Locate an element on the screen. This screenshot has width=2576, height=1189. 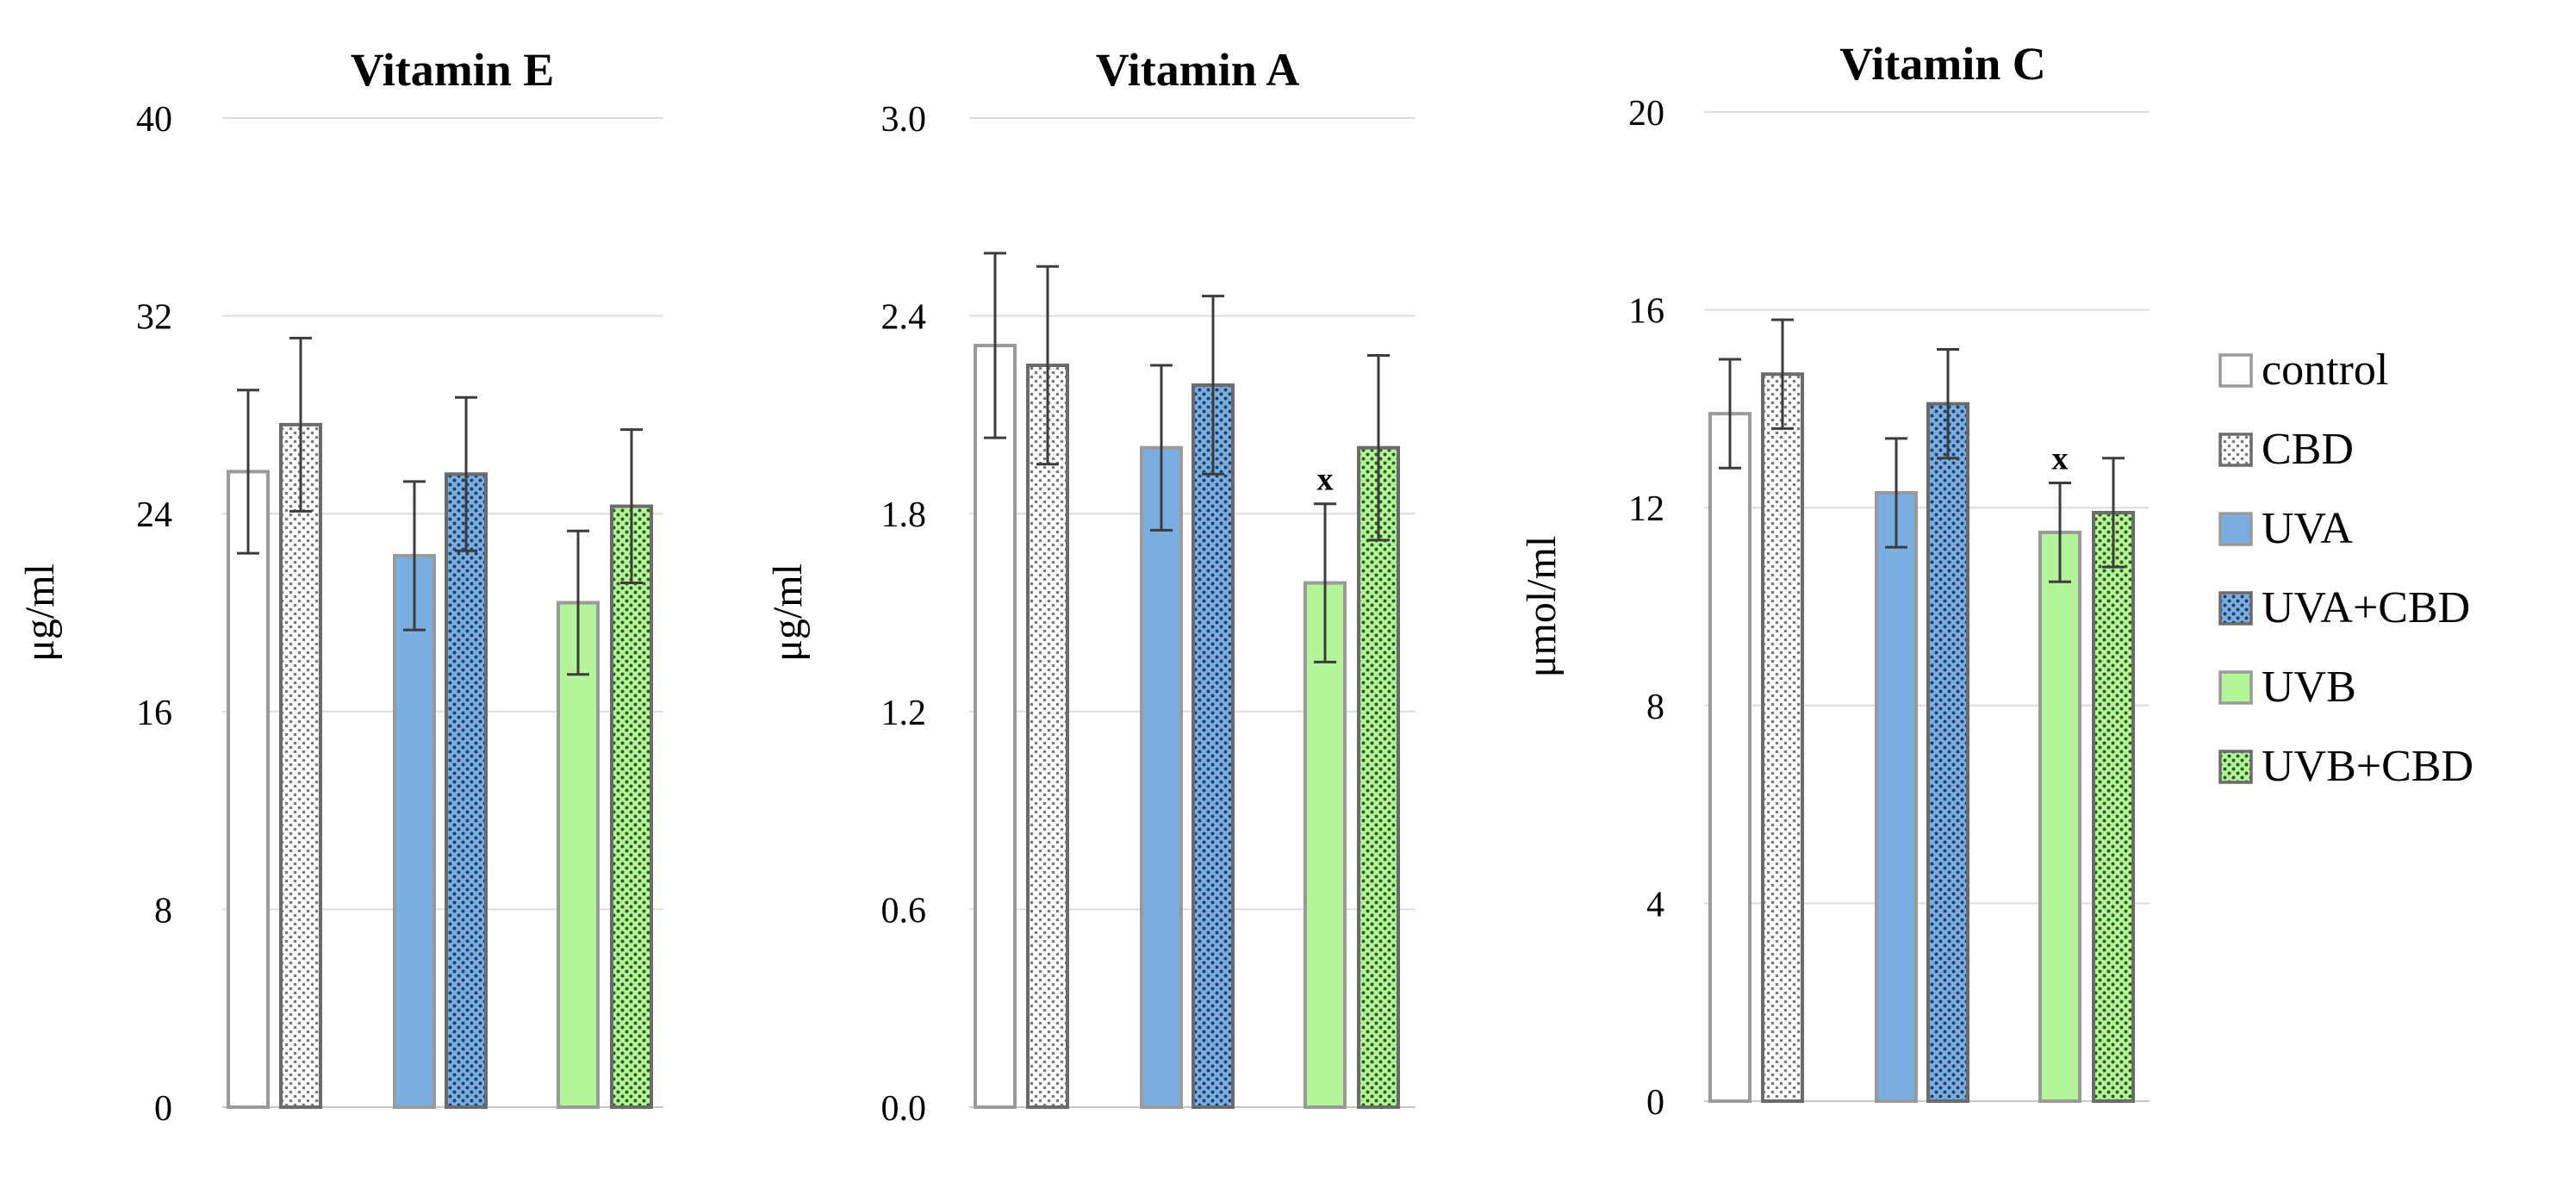
y-tick-label: 0.6 is located at coordinates (904, 911).